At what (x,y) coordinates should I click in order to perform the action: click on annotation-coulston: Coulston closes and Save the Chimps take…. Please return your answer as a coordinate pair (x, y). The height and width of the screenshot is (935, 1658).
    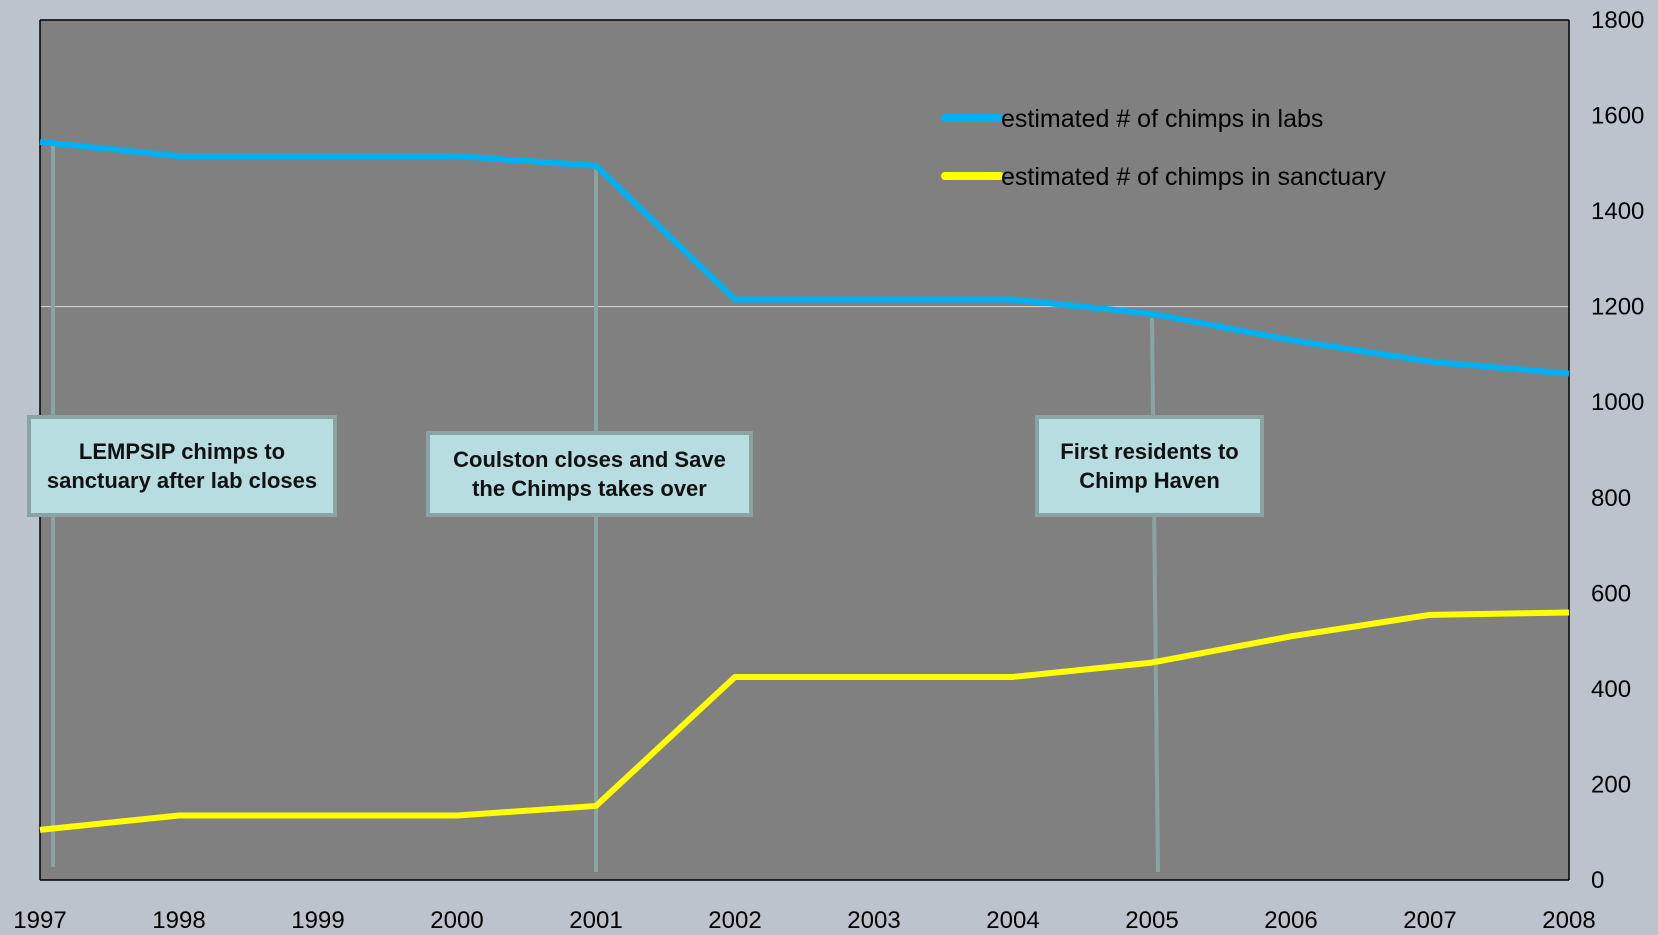
    Looking at the image, I should click on (589, 474).